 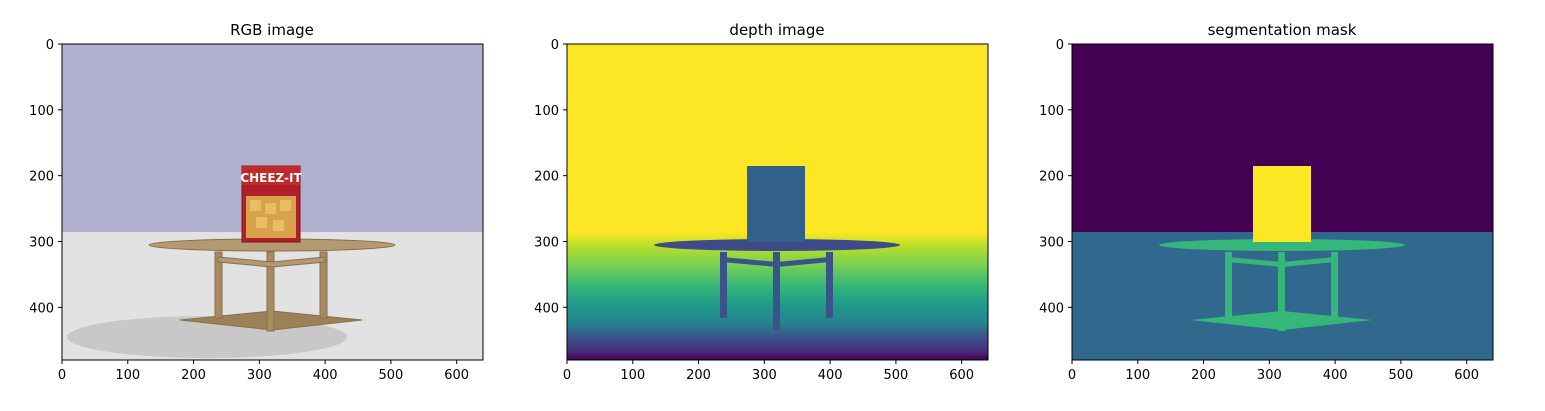 What do you see at coordinates (776, 30) in the screenshot?
I see `panel-title: depth image` at bounding box center [776, 30].